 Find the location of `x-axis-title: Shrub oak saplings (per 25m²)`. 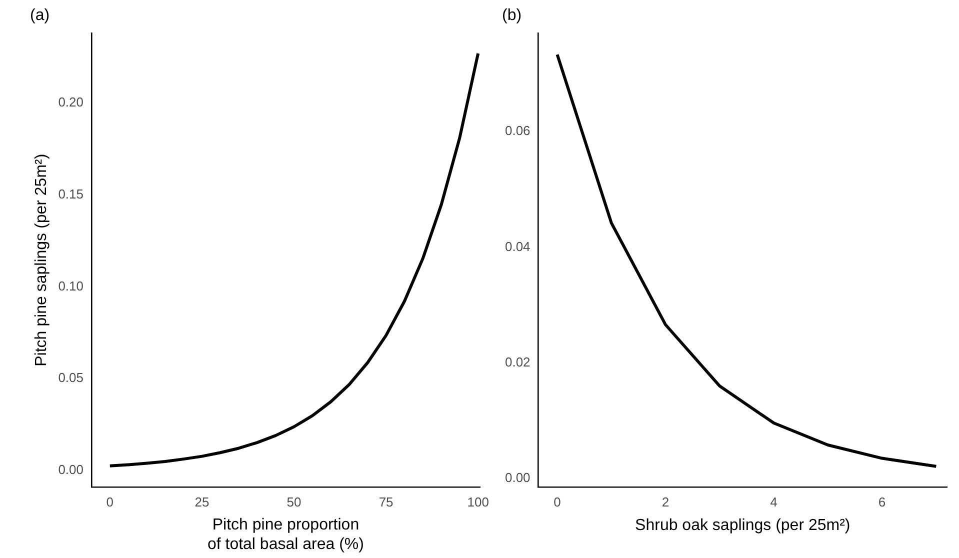

x-axis-title: Shrub oak saplings (per 25m²) is located at coordinates (742, 525).